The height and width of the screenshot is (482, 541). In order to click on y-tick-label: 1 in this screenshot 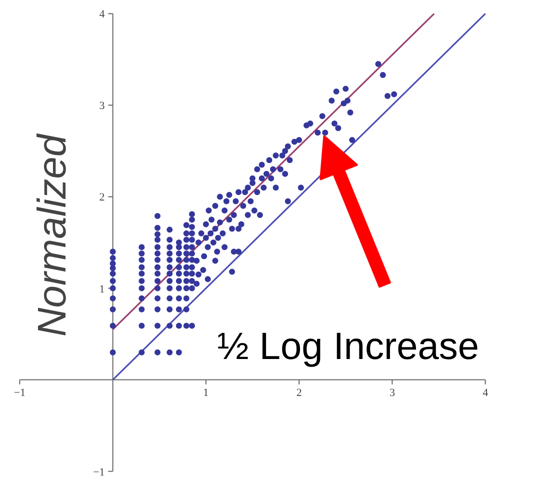, I will do `click(102, 289)`.